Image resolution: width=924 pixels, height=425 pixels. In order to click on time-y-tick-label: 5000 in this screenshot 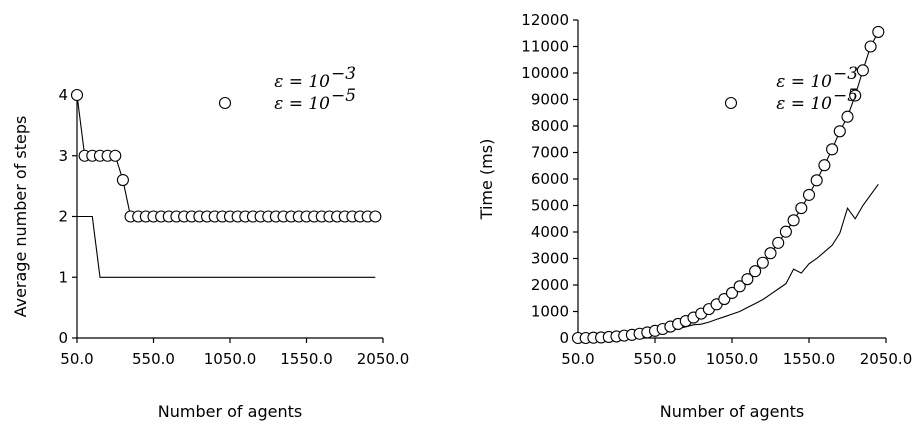, I will do `click(550, 206)`.